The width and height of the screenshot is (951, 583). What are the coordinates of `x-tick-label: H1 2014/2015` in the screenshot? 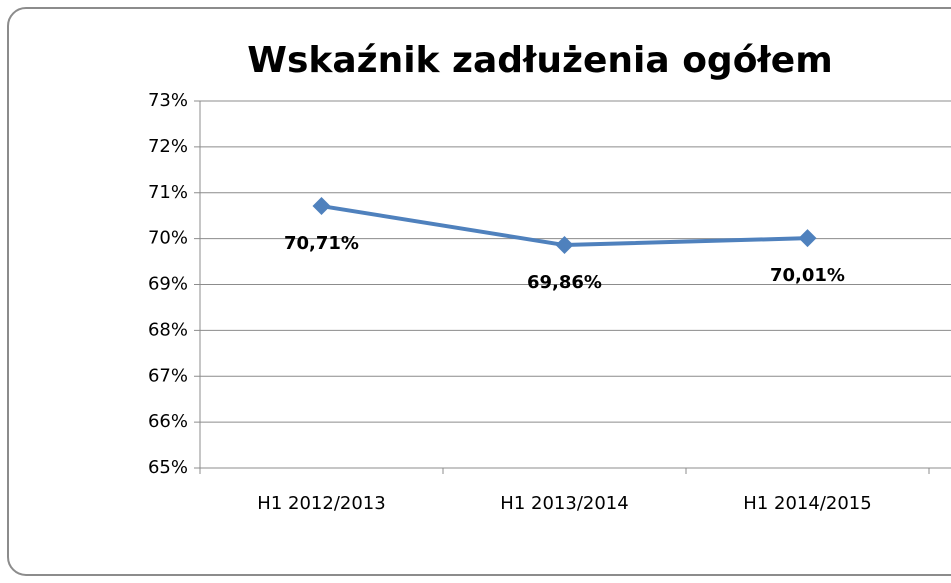 It's located at (807, 503).